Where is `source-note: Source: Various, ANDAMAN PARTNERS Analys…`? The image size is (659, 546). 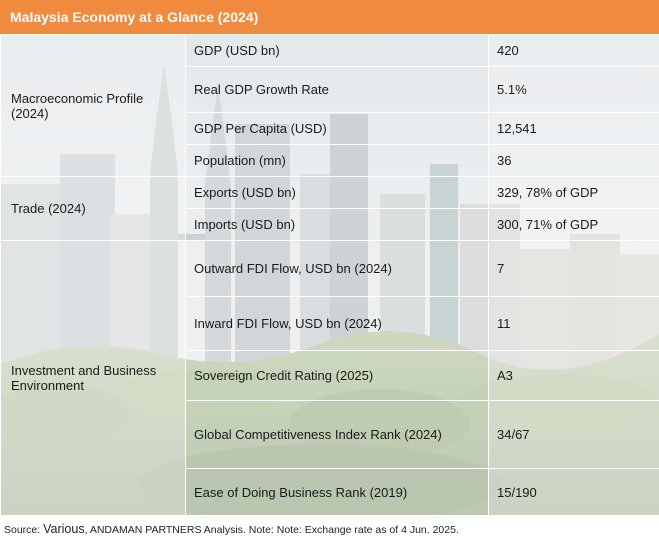 source-note: Source: Various, ANDAMAN PARTNERS Analys… is located at coordinates (329, 529).